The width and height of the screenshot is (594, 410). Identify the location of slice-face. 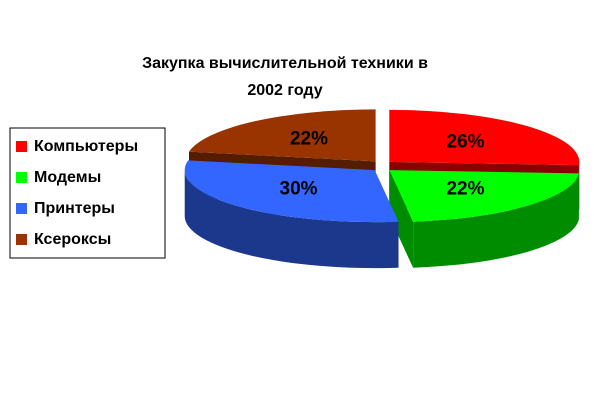
(401, 219).